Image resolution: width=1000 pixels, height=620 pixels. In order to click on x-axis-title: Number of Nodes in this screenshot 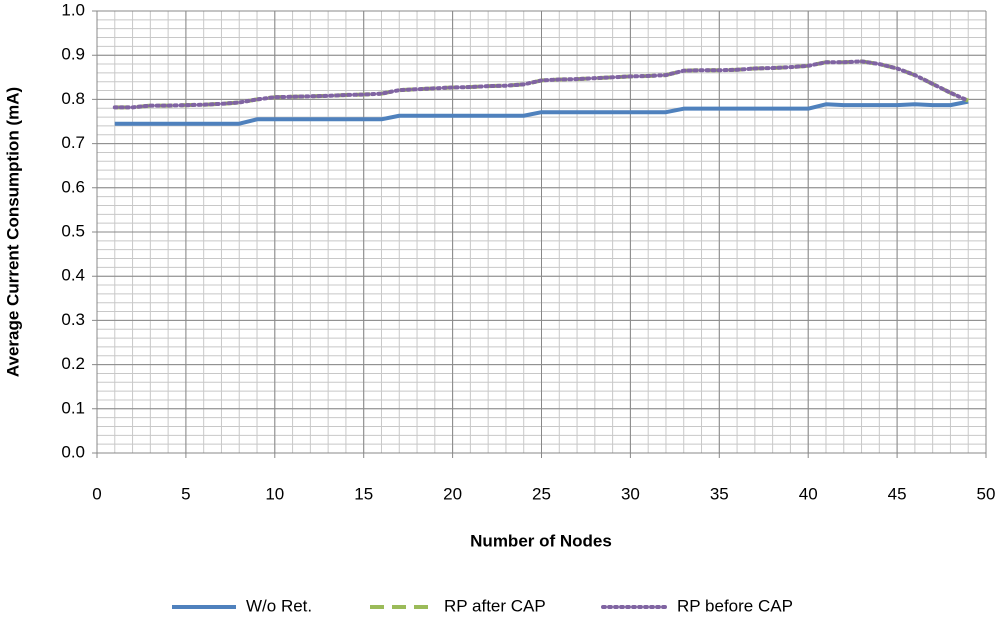, I will do `click(541, 540)`.